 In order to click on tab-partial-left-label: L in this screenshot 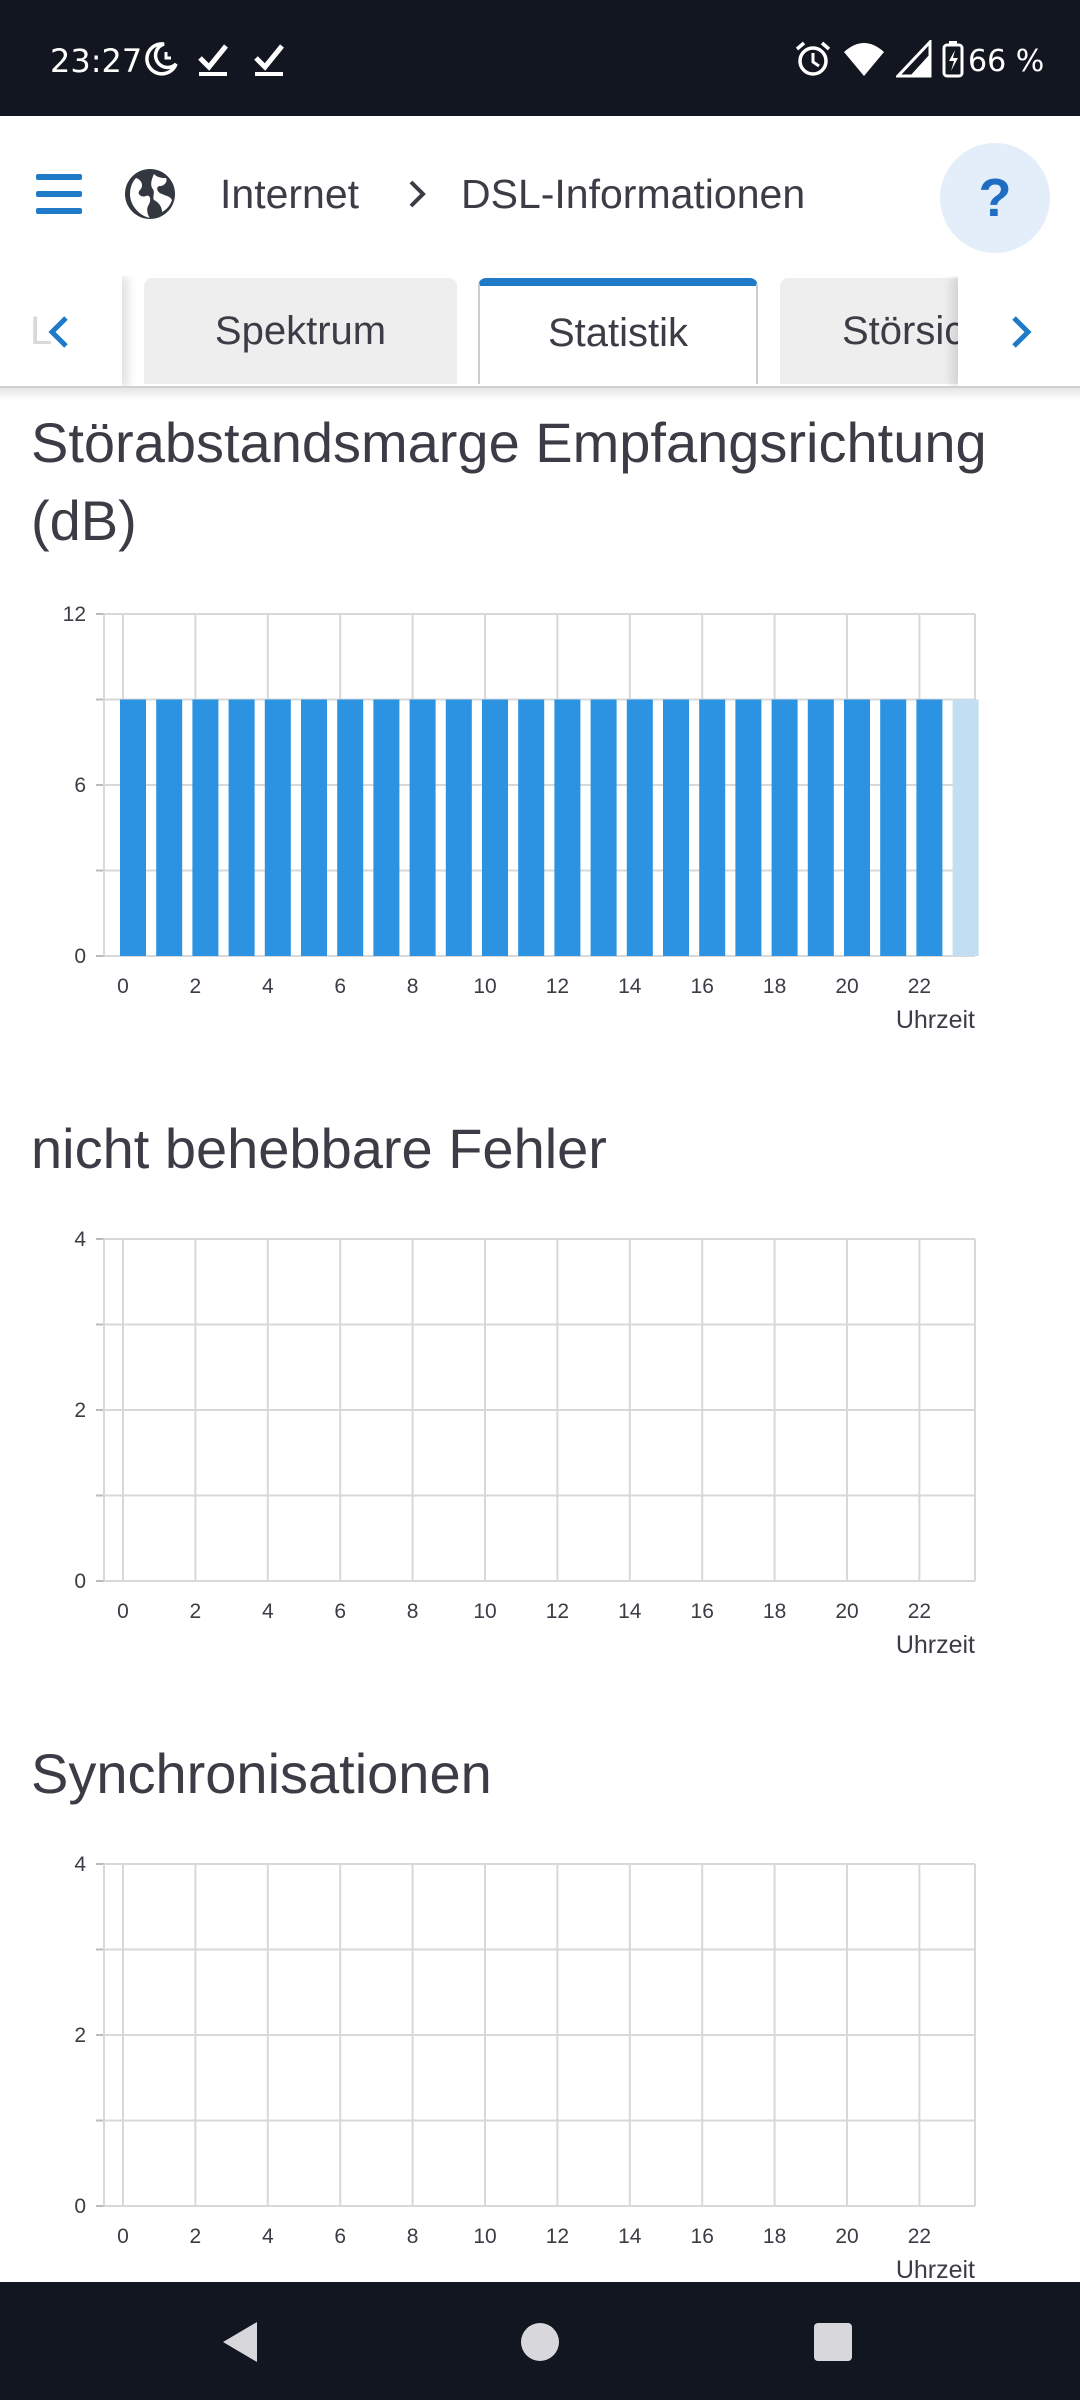, I will do `click(41, 331)`.